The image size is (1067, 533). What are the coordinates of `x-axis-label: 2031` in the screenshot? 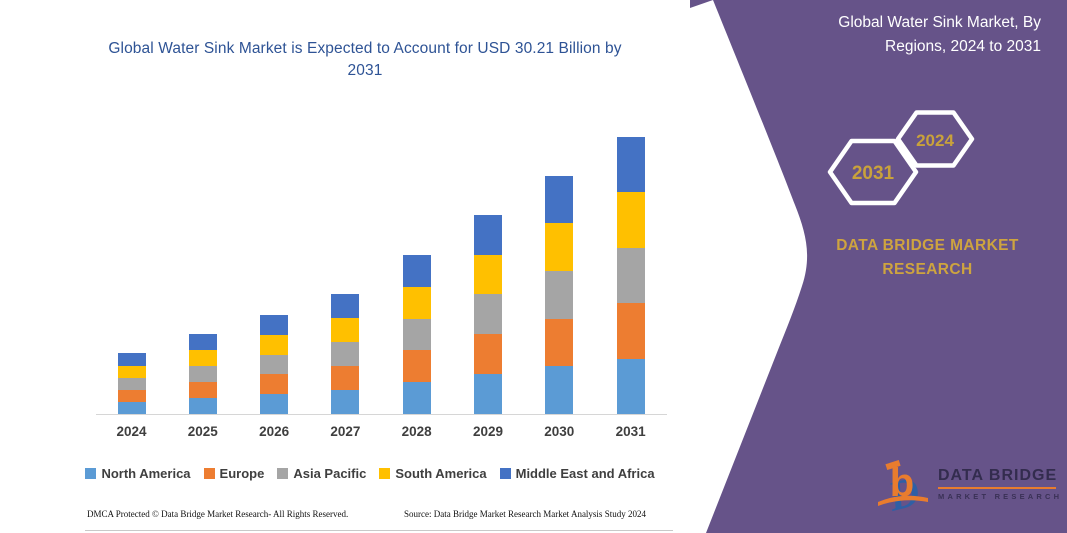 It's located at (630, 431).